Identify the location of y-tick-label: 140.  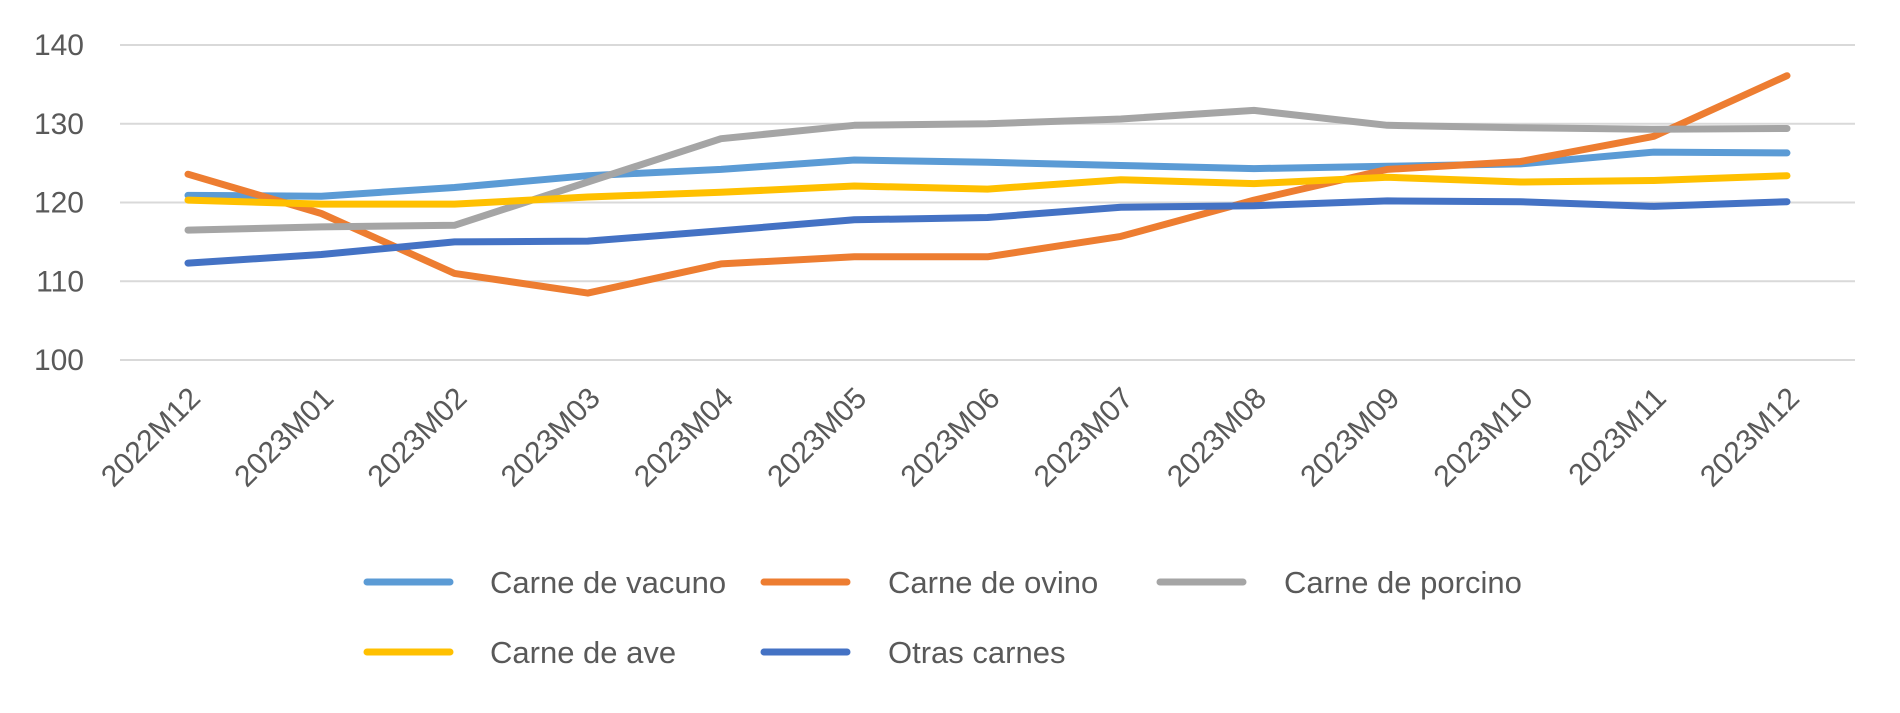
(59, 45).